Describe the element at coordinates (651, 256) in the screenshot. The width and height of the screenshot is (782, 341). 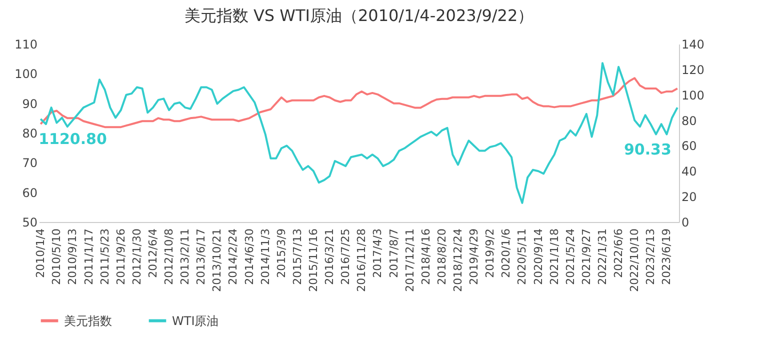
I see `x-tick-label: 2023/2/13` at that location.